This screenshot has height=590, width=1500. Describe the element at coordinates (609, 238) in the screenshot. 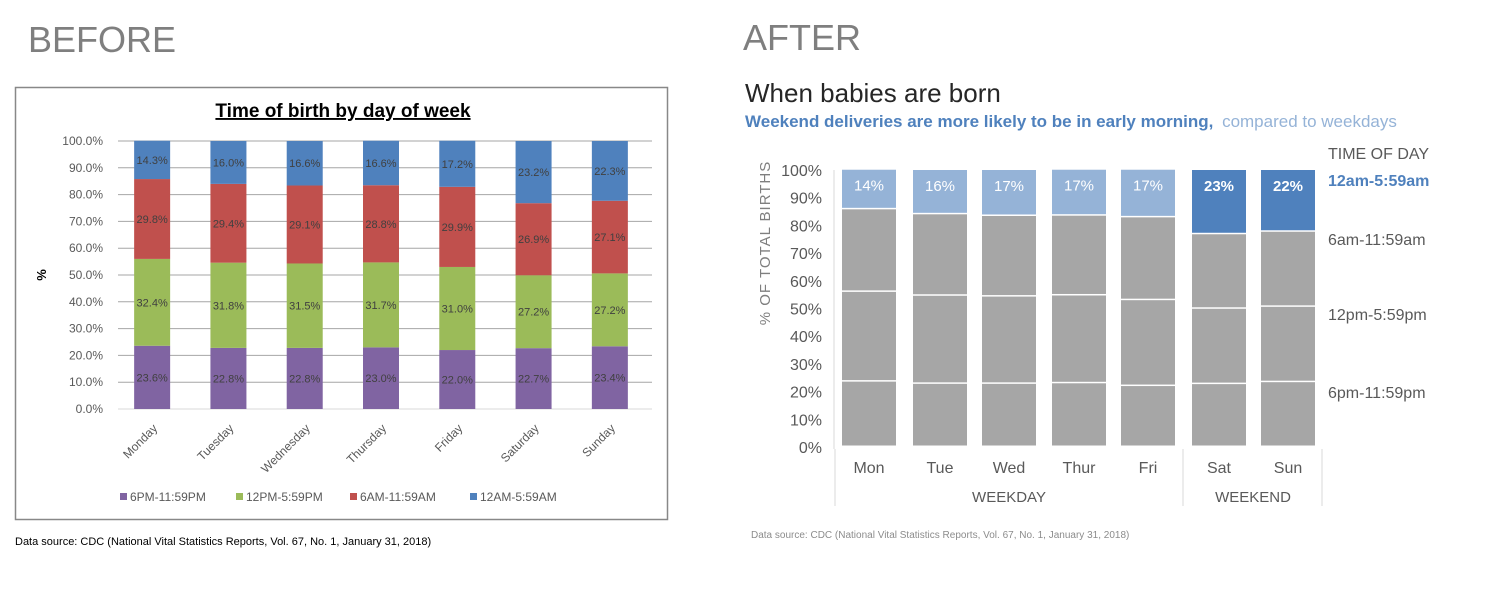

I see `data-label: 27.1%` at that location.